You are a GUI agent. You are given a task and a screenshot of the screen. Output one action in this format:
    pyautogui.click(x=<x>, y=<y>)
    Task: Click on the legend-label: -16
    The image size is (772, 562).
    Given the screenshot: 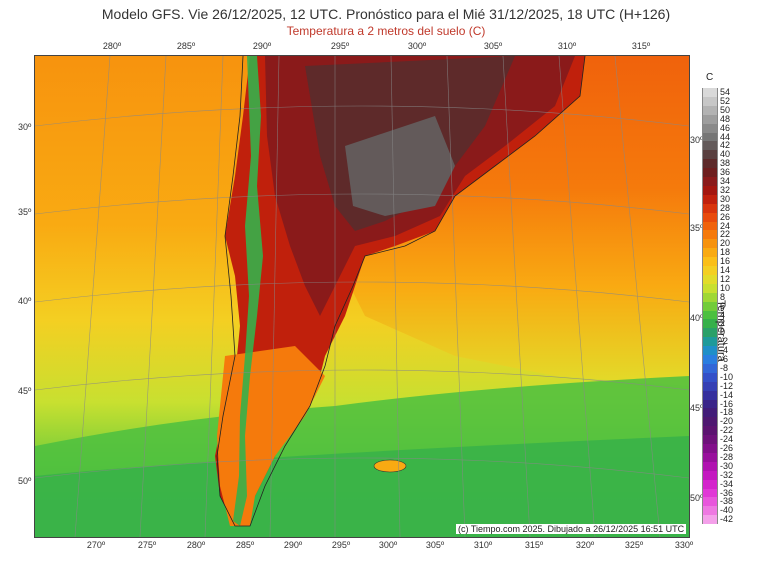 What is the action you would take?
    pyautogui.click(x=727, y=403)
    